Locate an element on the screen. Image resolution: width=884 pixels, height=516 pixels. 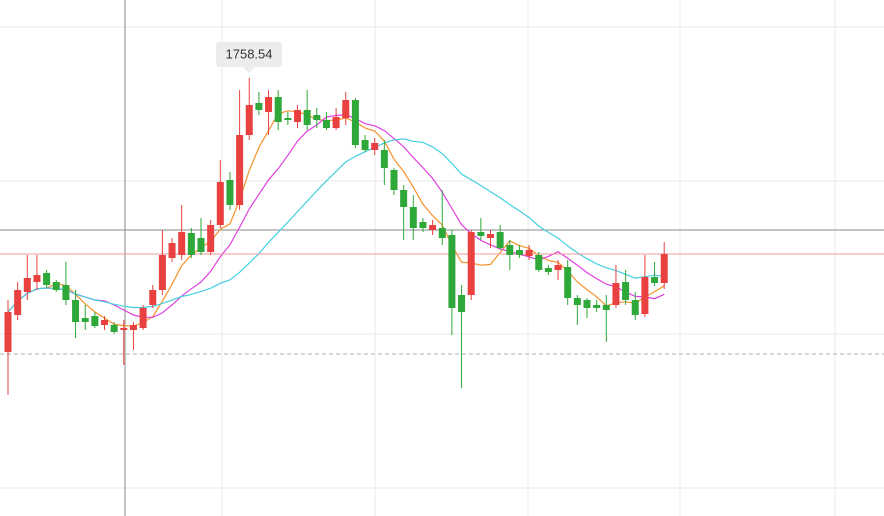
tooltip-box is located at coordinates (249, 54).